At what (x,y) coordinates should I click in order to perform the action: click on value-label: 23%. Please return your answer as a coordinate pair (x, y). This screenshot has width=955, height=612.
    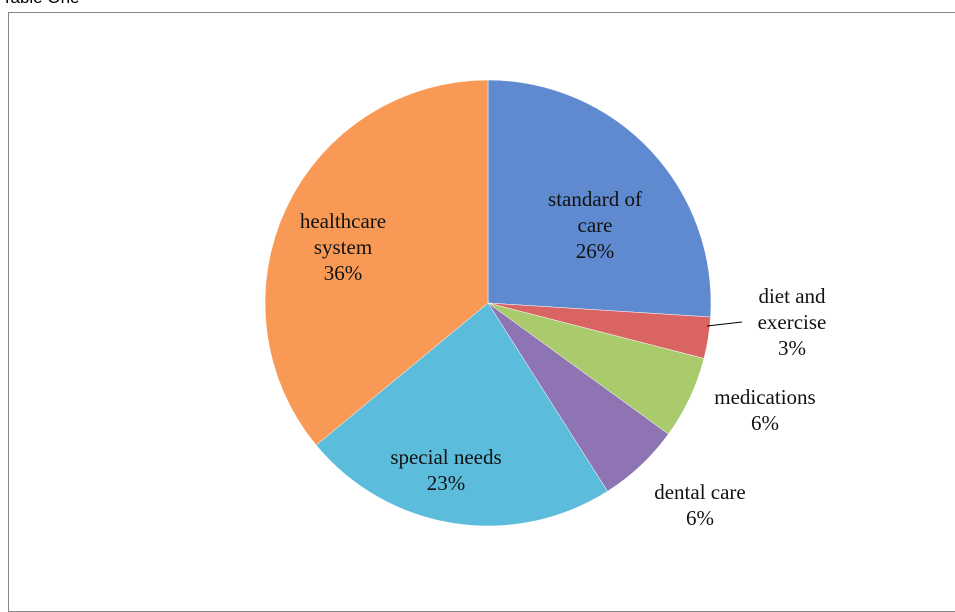
    Looking at the image, I should click on (446, 483).